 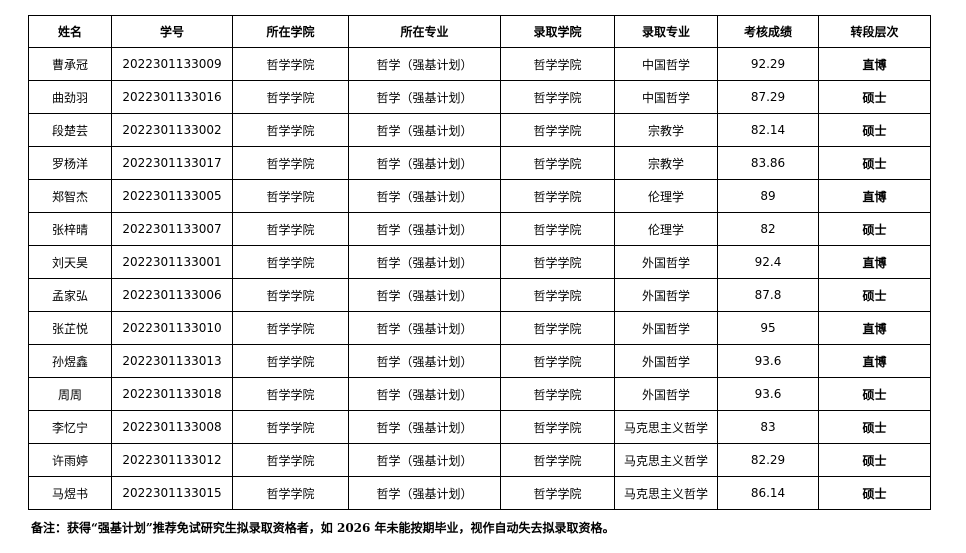 What do you see at coordinates (70, 196) in the screenshot?
I see `cell-name: 郑智杰` at bounding box center [70, 196].